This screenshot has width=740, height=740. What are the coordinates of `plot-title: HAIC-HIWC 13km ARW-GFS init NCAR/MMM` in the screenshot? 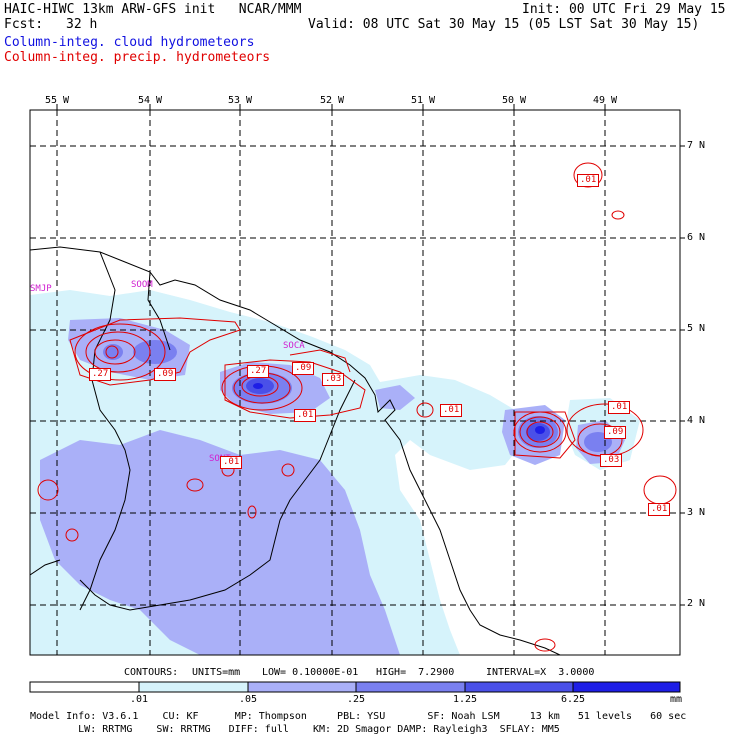 It's located at (153, 9).